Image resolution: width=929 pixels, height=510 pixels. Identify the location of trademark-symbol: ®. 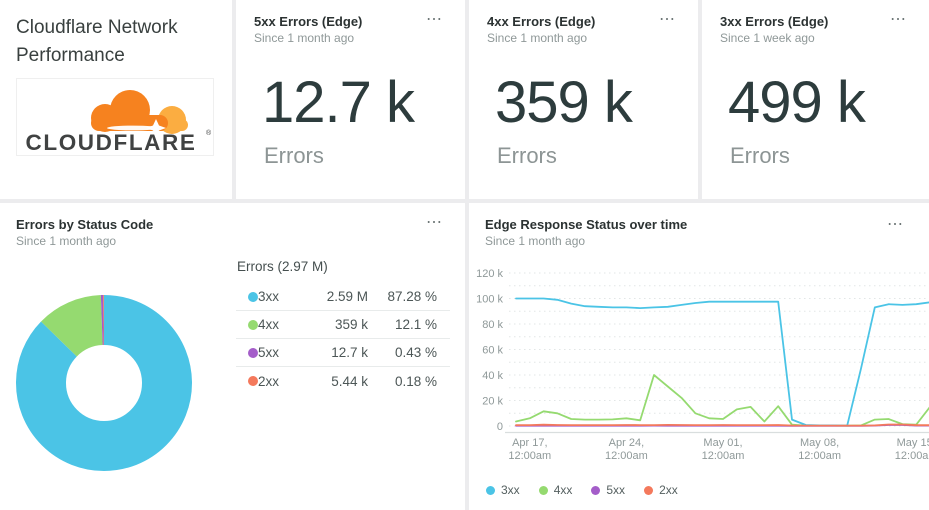
(209, 133).